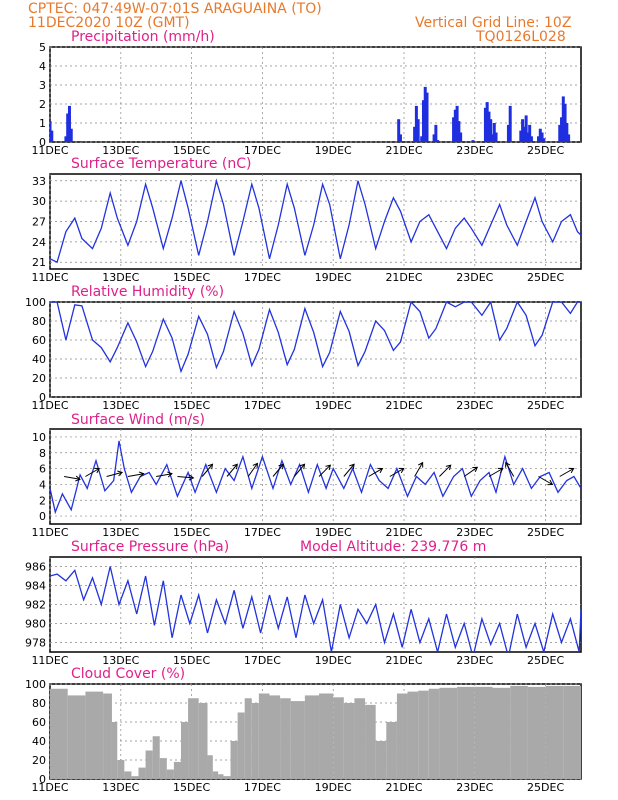  Describe the element at coordinates (42, 66) in the screenshot. I see `y-tick-label: 4` at that location.